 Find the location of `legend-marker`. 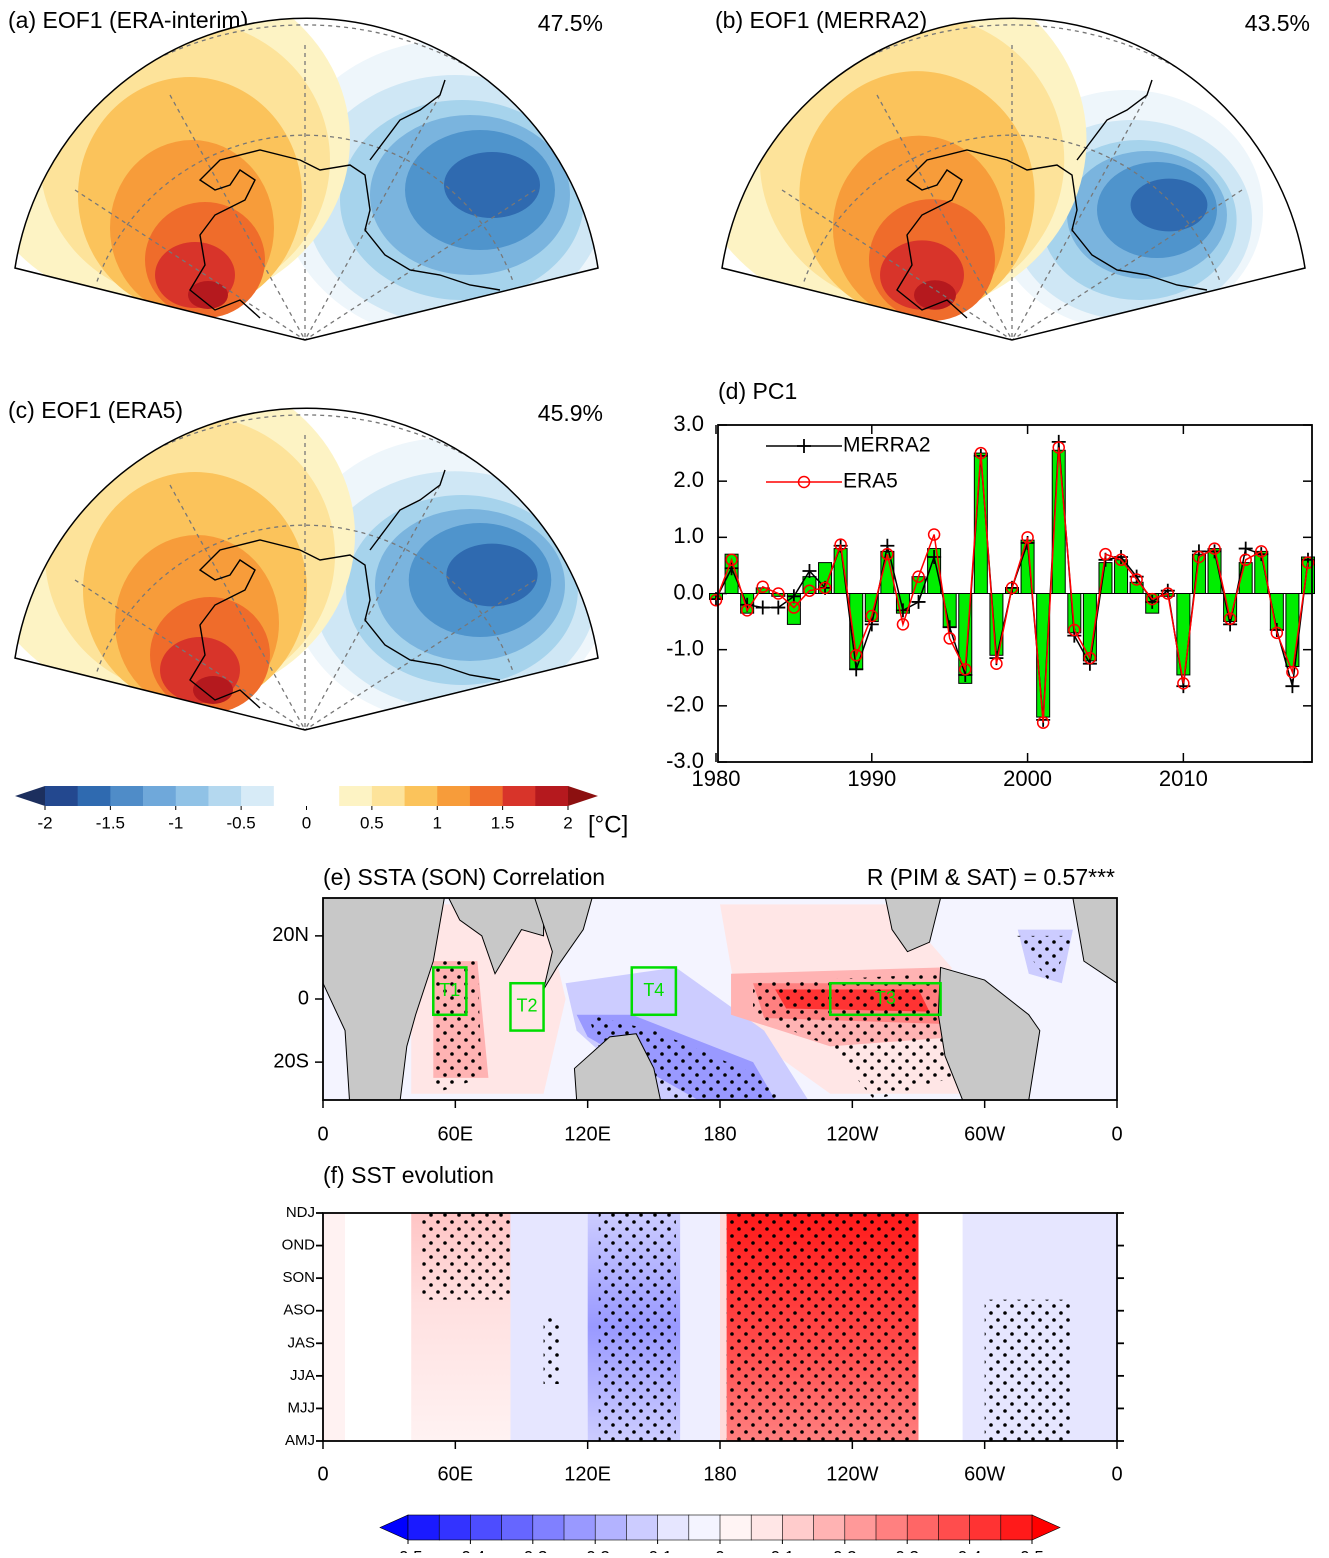

legend-marker is located at coordinates (804, 446).